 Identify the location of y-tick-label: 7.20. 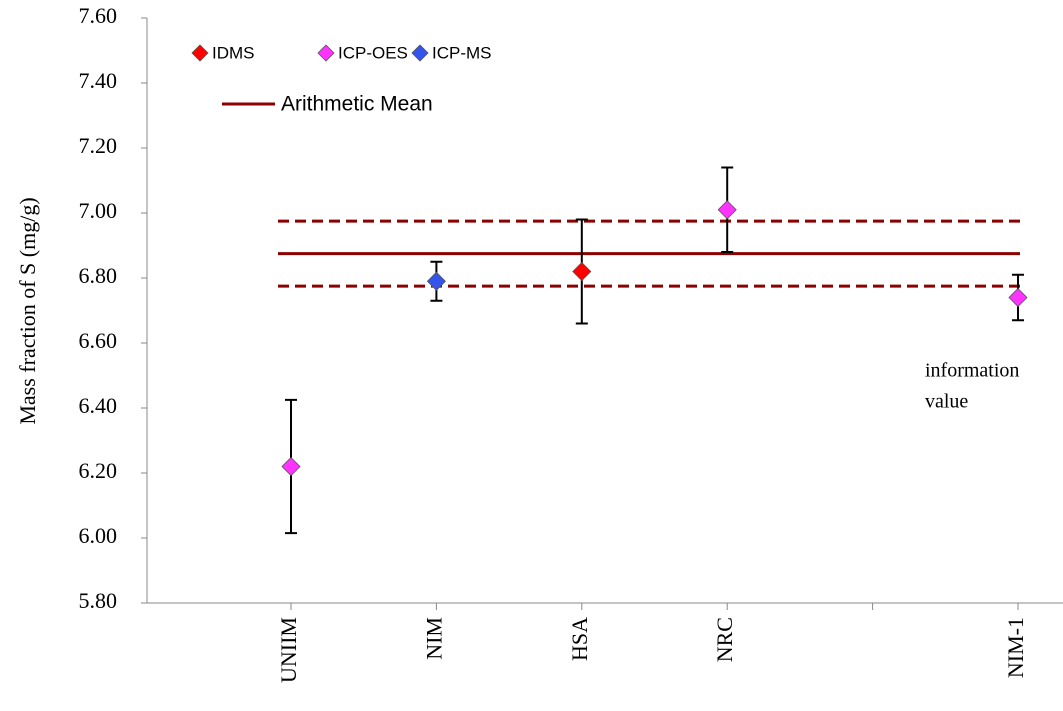
(98, 145).